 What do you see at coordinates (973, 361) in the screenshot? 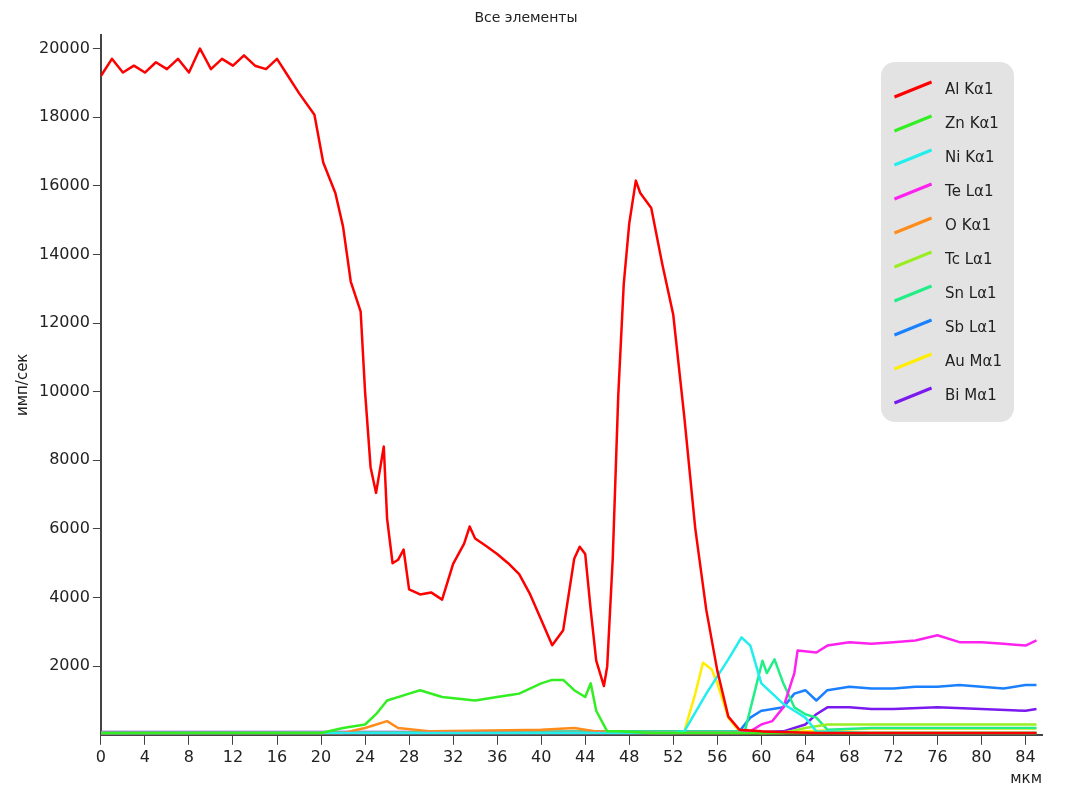
I see `legend-label: Au Mα1` at bounding box center [973, 361].